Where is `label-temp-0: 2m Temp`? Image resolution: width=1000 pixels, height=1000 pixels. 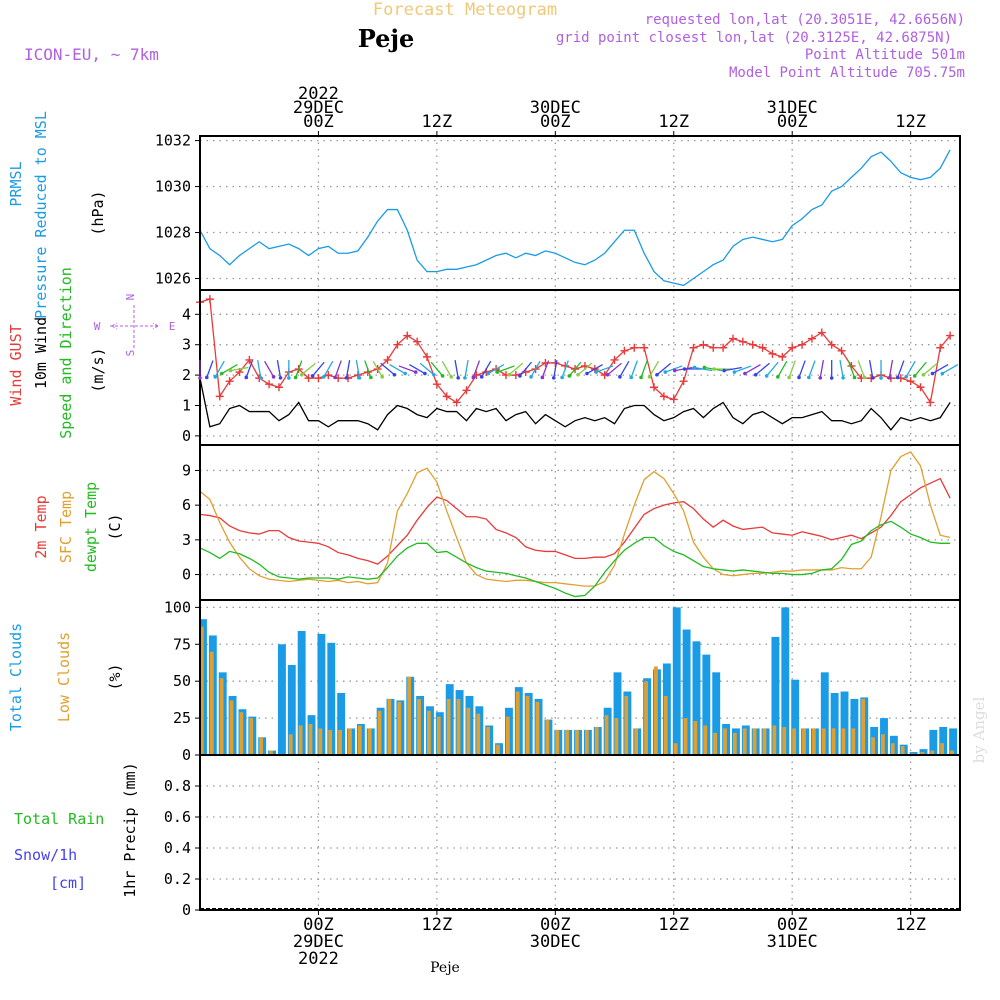 label-temp-0: 2m Temp is located at coordinates (41, 526).